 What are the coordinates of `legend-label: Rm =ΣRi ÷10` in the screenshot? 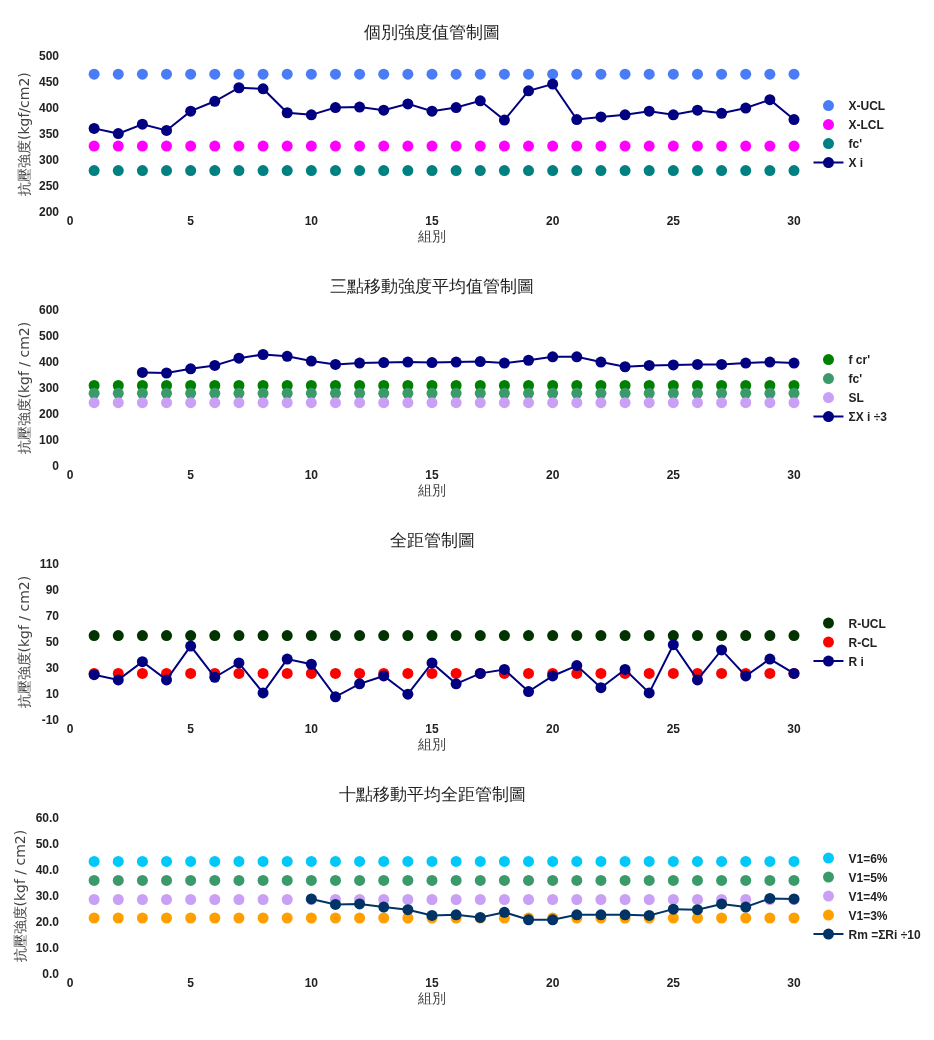 It's located at (884, 934).